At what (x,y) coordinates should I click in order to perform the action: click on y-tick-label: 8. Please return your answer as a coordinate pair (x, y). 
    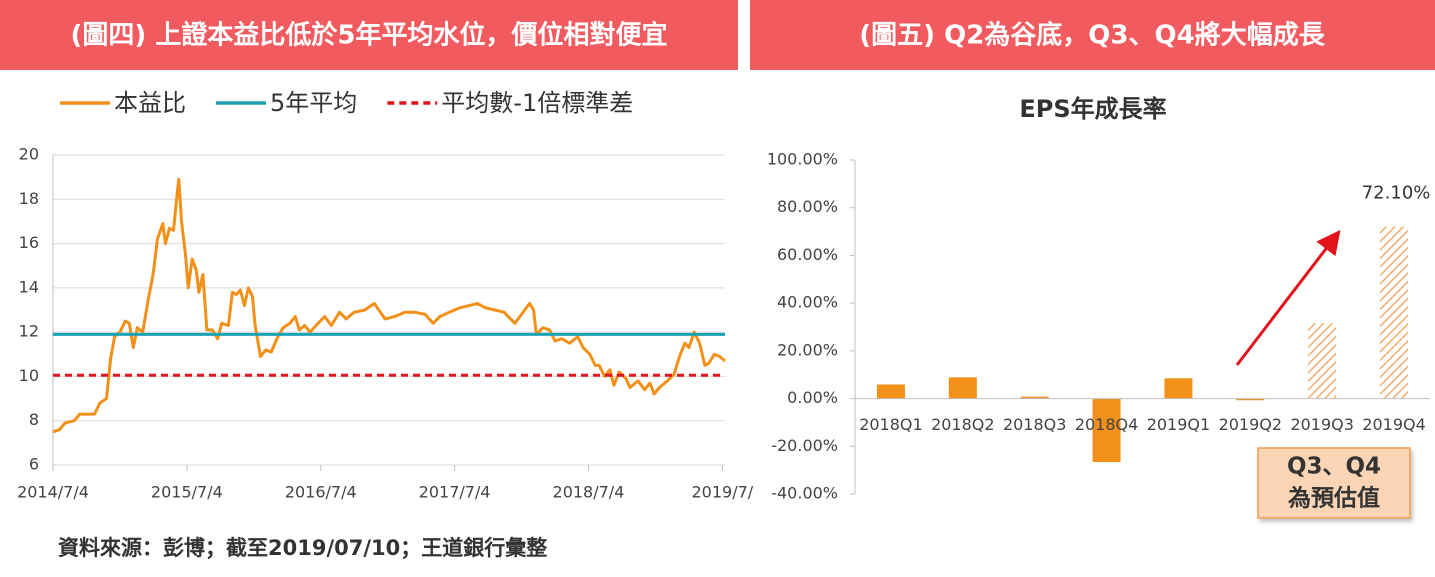
    Looking at the image, I should click on (34, 419).